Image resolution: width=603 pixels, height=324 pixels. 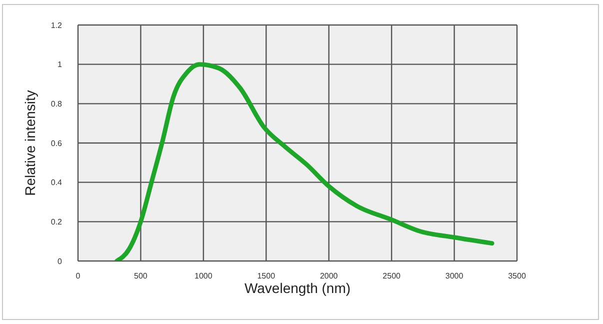 What do you see at coordinates (141, 276) in the screenshot?
I see `x-tick-label: 500` at bounding box center [141, 276].